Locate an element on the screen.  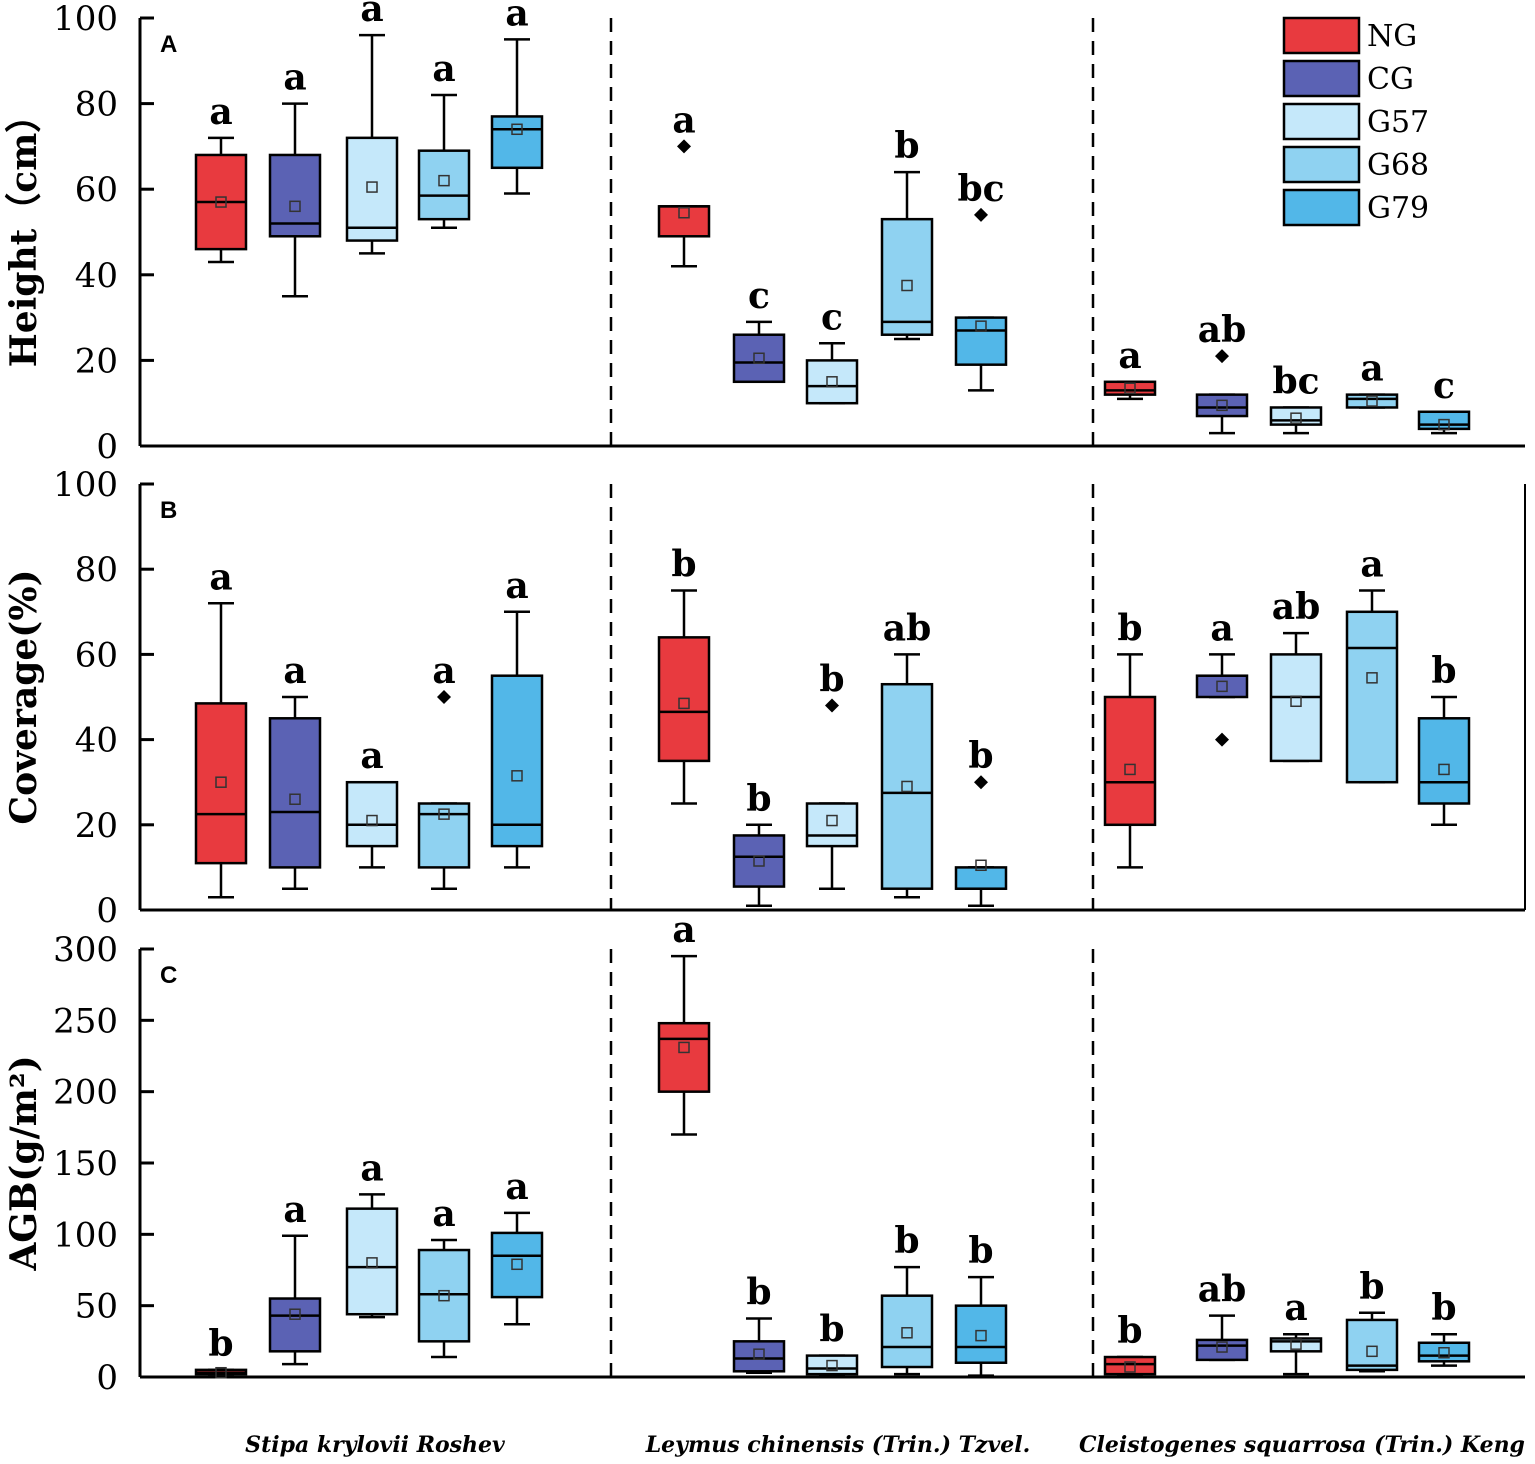
y-tick-label: 150 is located at coordinates (85, 1164).